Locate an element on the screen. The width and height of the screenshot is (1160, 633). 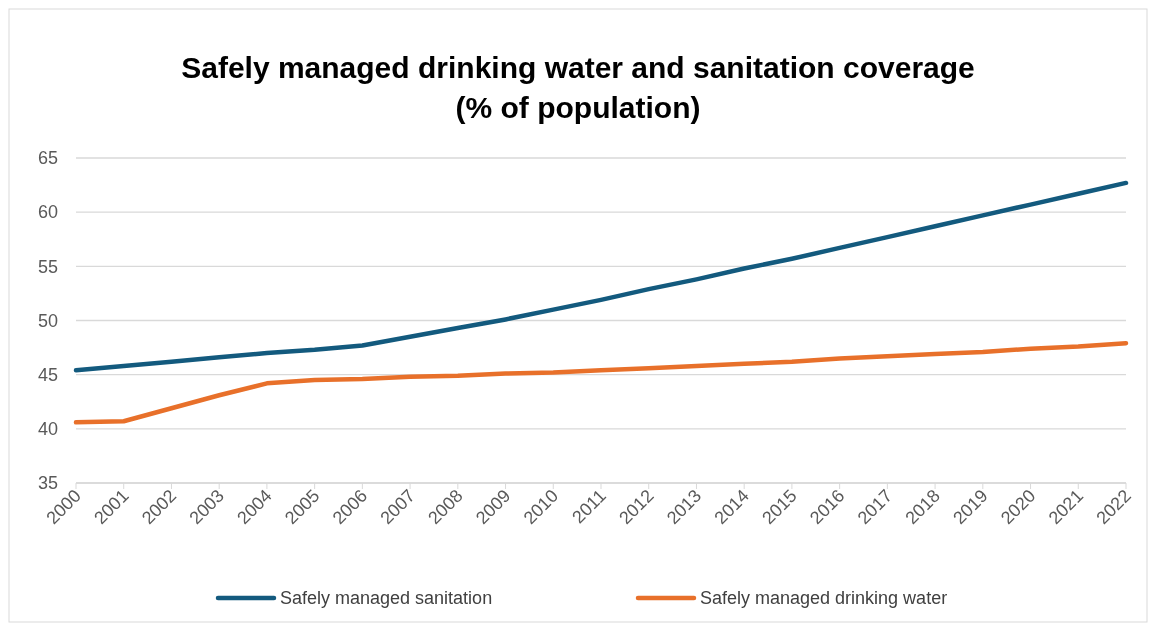
y-tick-label: 35 is located at coordinates (47, 483).